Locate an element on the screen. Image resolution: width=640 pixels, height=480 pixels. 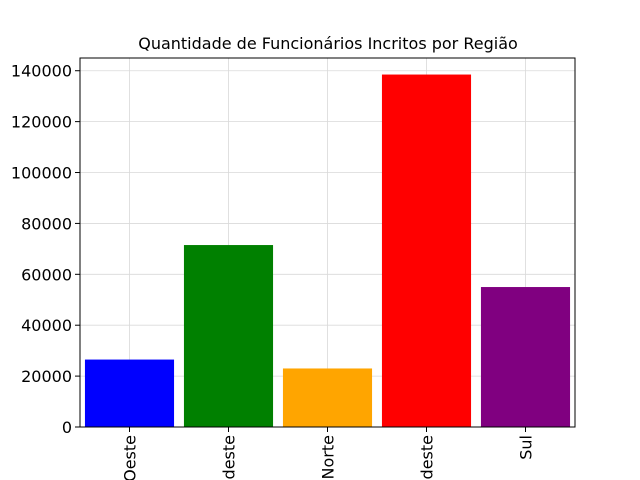
y-tick-label: 40000 is located at coordinates (46, 325).